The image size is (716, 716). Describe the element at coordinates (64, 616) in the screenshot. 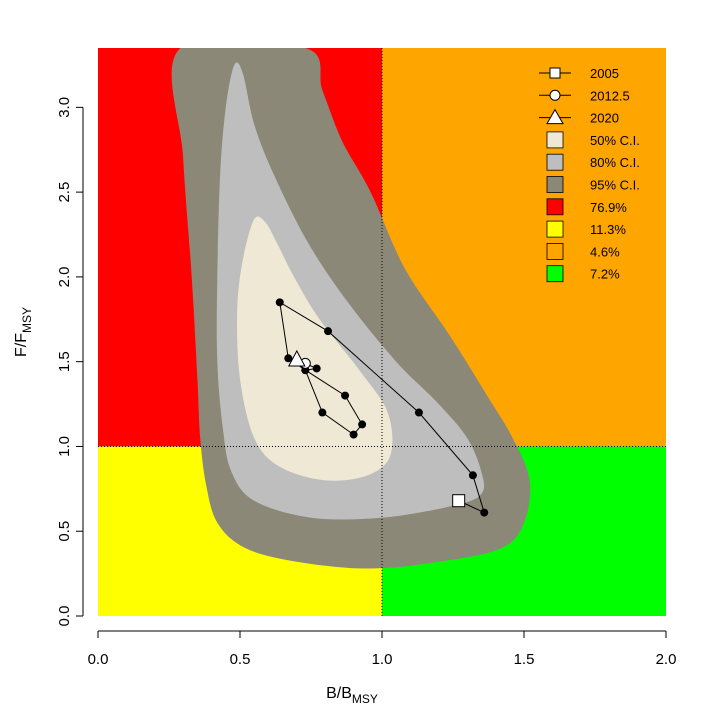

I see `y-tick-label: 0.0` at that location.